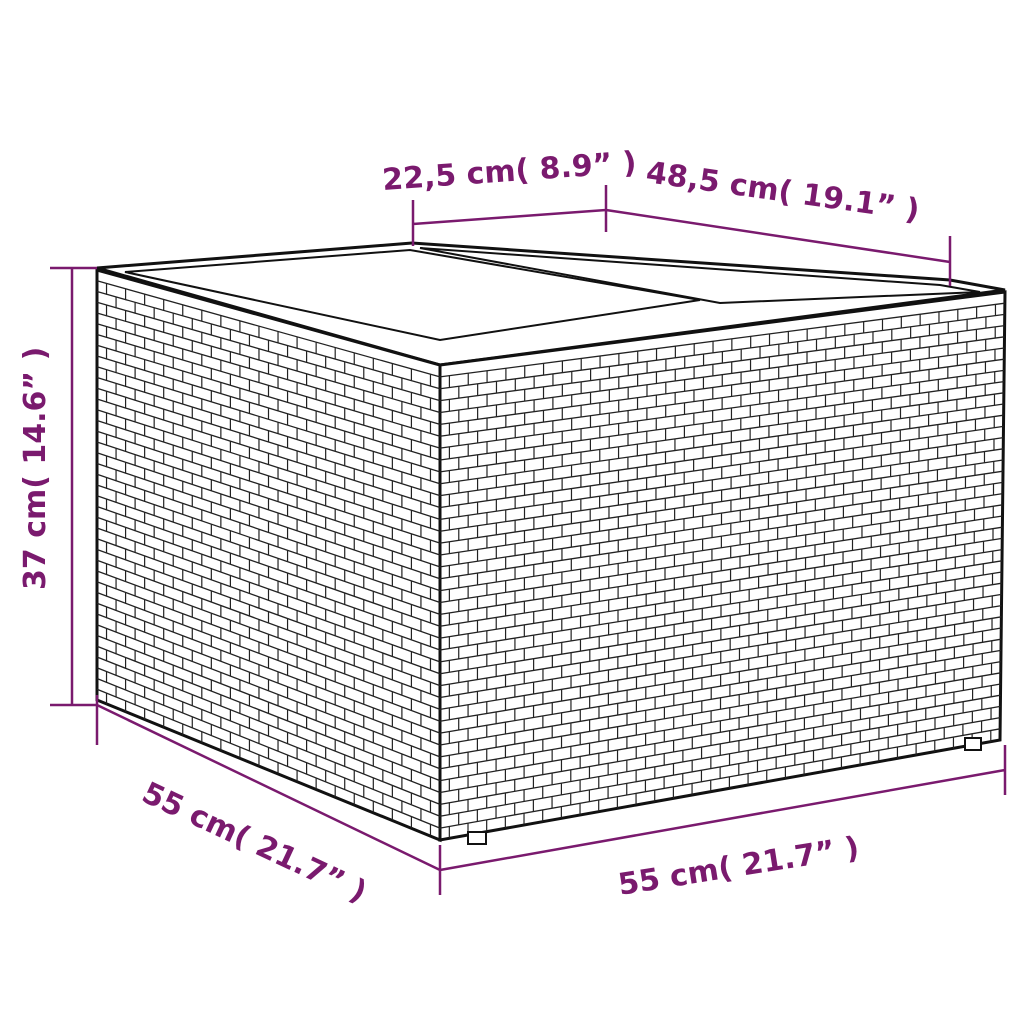 The height and width of the screenshot is (1024, 1024). Describe the element at coordinates (509, 171) in the screenshot. I see `label-top-depth: 22,5 cm( 8.9” )` at that location.